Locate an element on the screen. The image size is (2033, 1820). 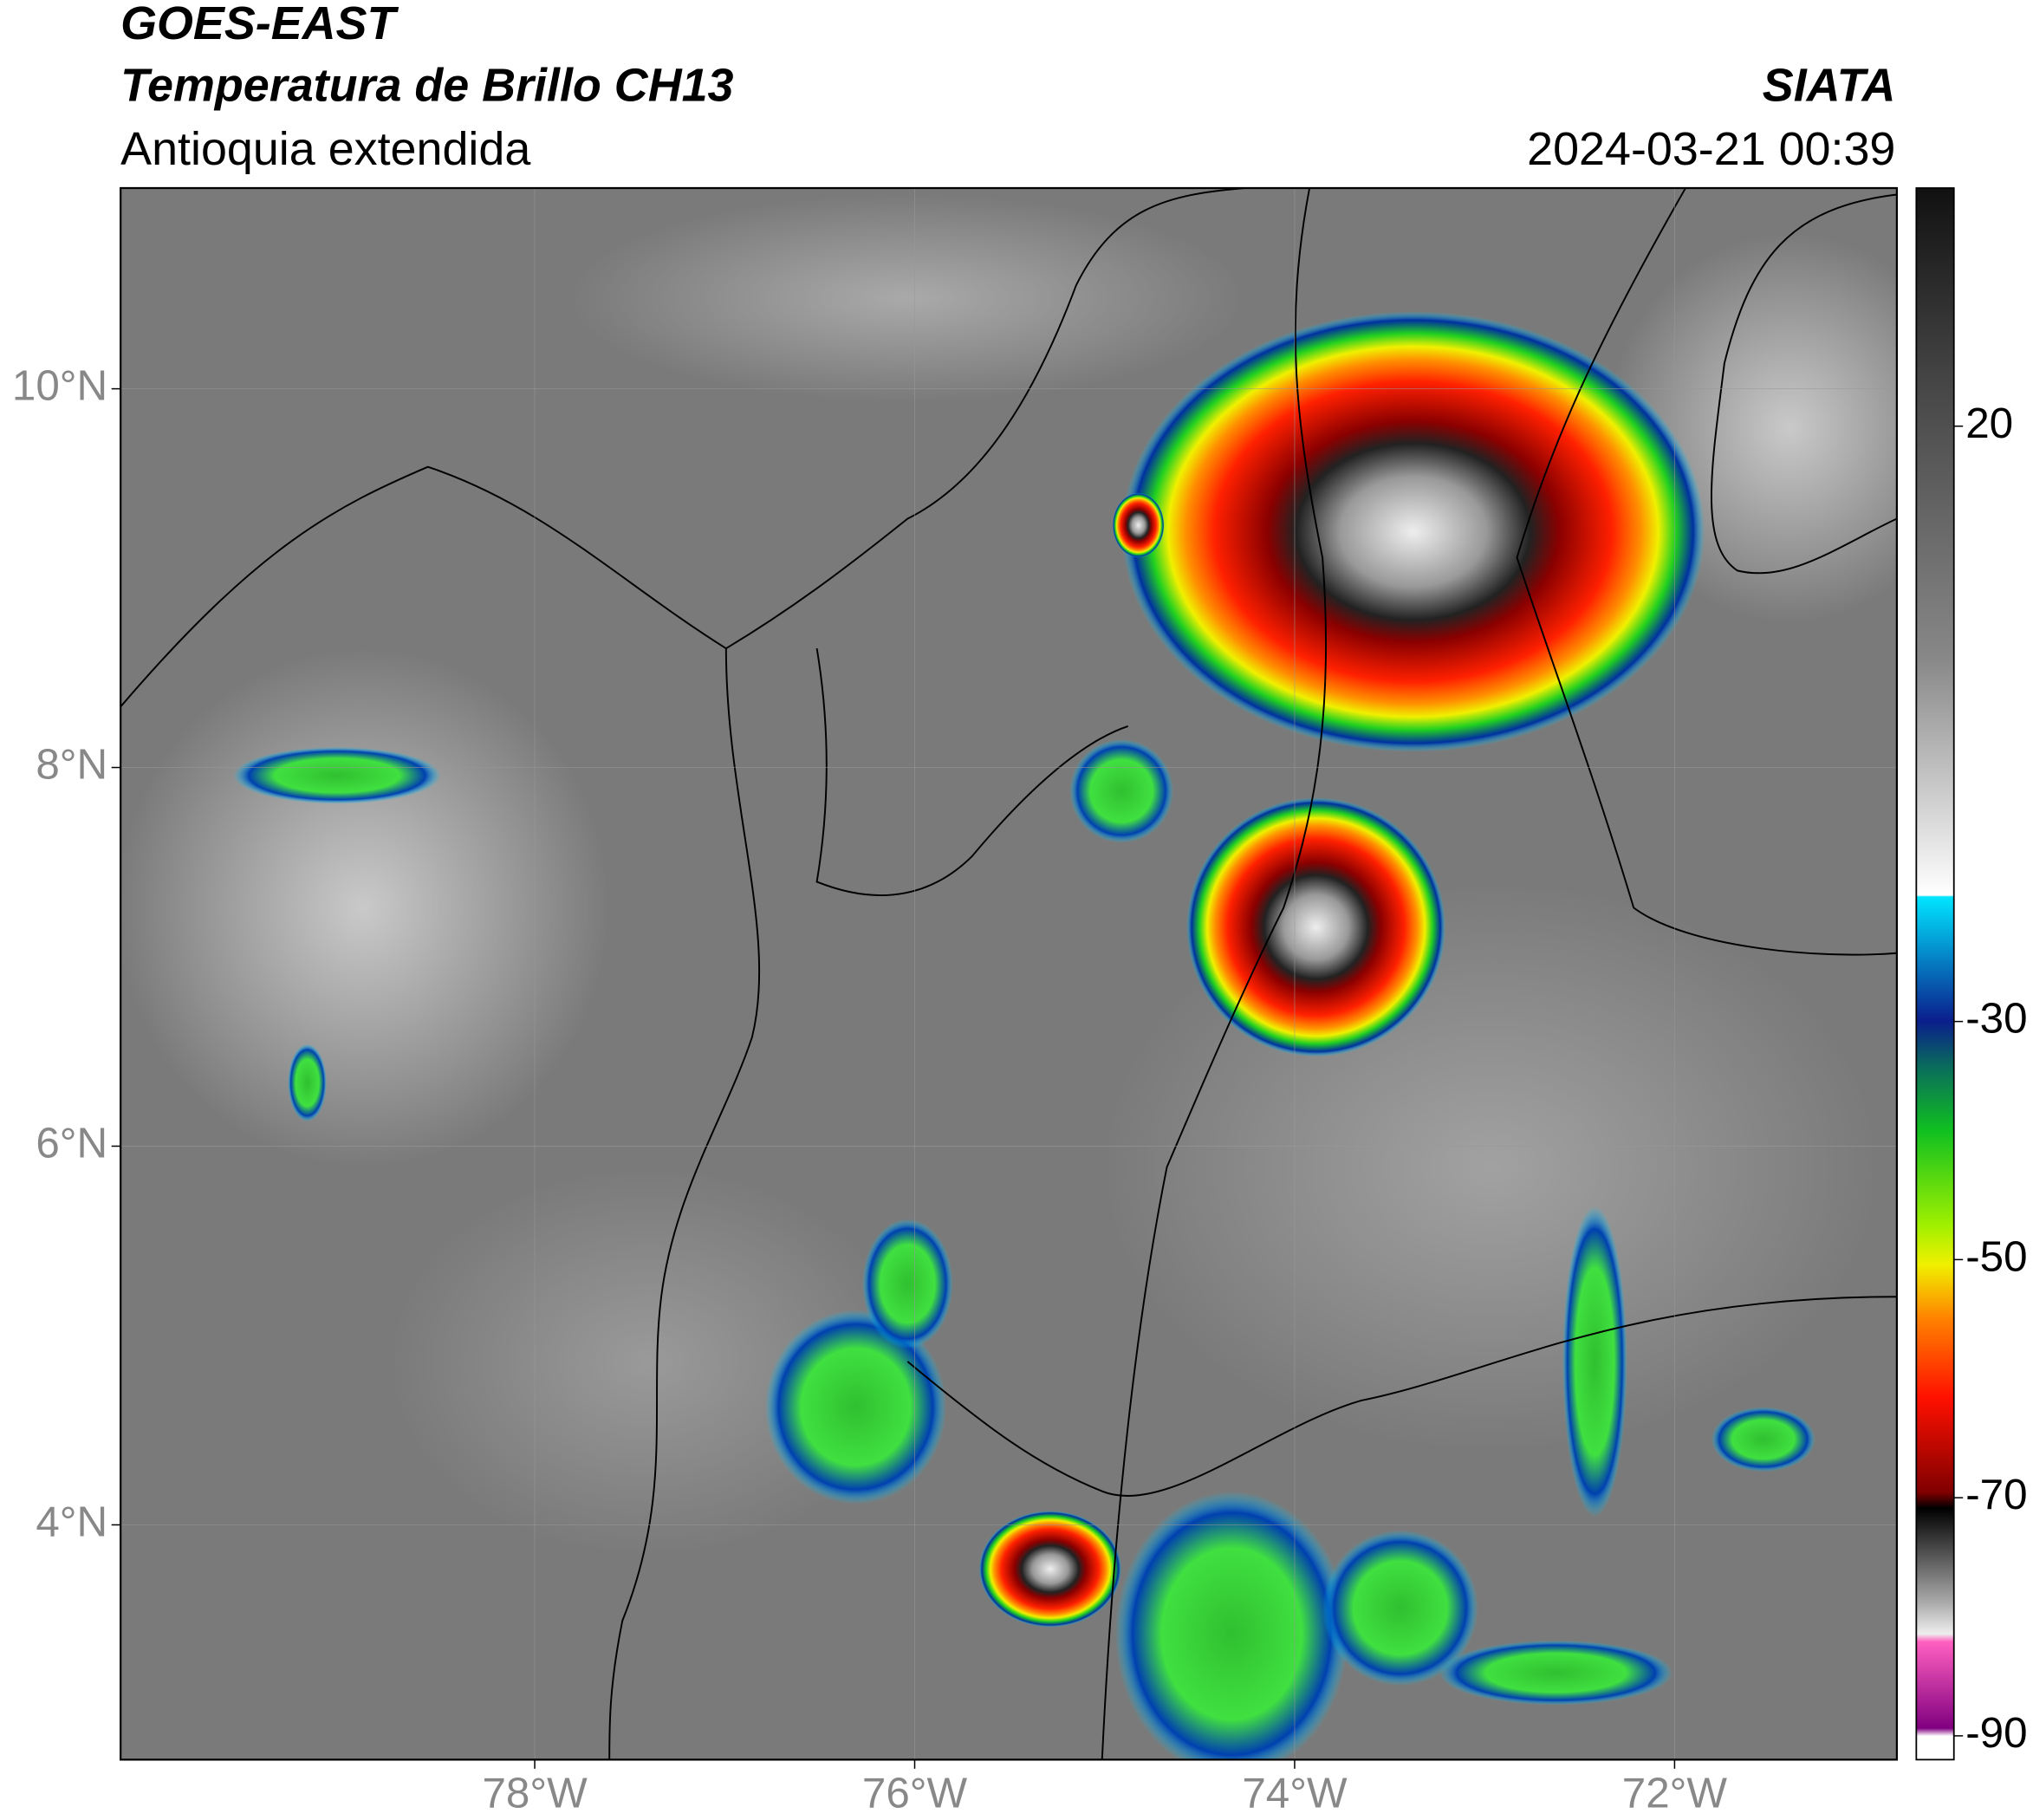
colorbar-tick-label: 20 is located at coordinates (1989, 423).